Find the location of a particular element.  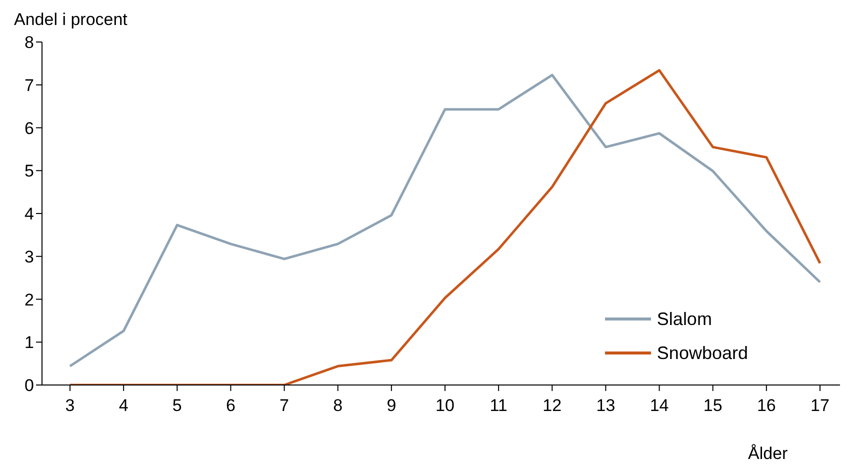

x-tick-label: 15 is located at coordinates (712, 406).